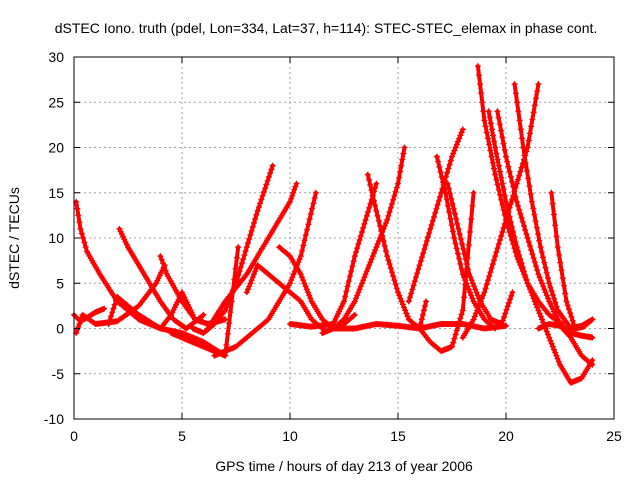 The height and width of the screenshot is (480, 640). What do you see at coordinates (14, 238) in the screenshot?
I see `y-axis-label: dSTEC / TECUs` at bounding box center [14, 238].